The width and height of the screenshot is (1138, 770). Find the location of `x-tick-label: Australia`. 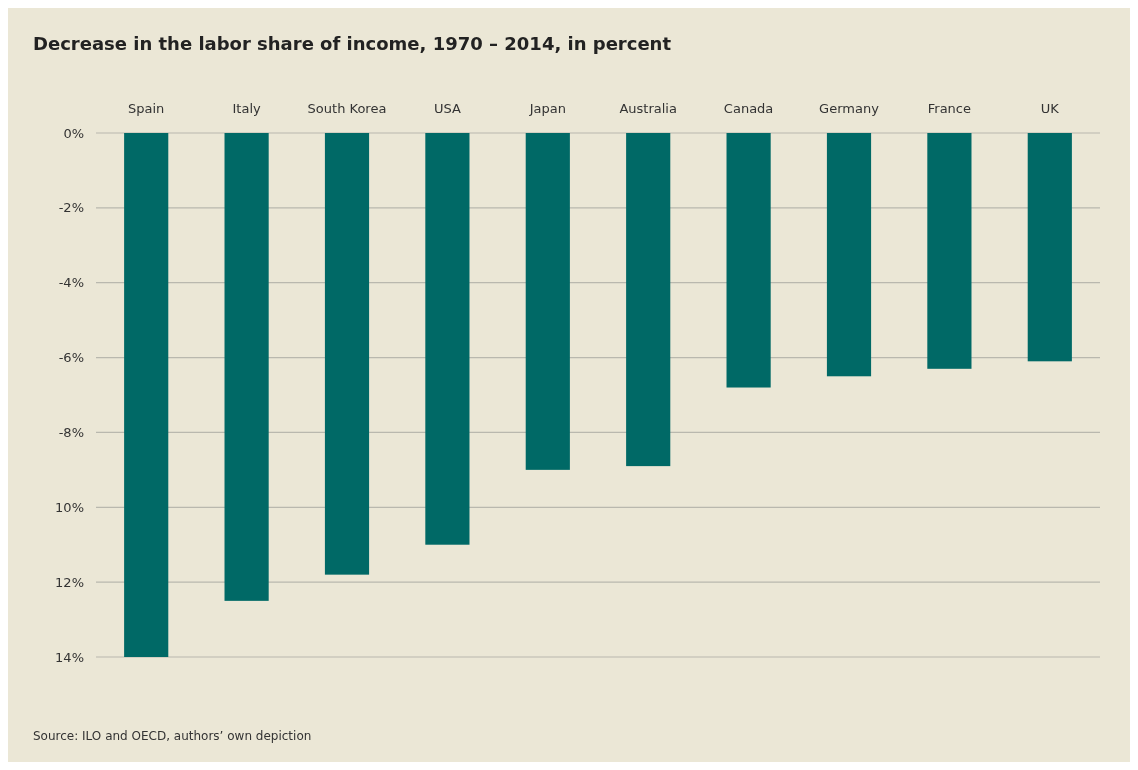

x-tick-label: Australia is located at coordinates (648, 108).